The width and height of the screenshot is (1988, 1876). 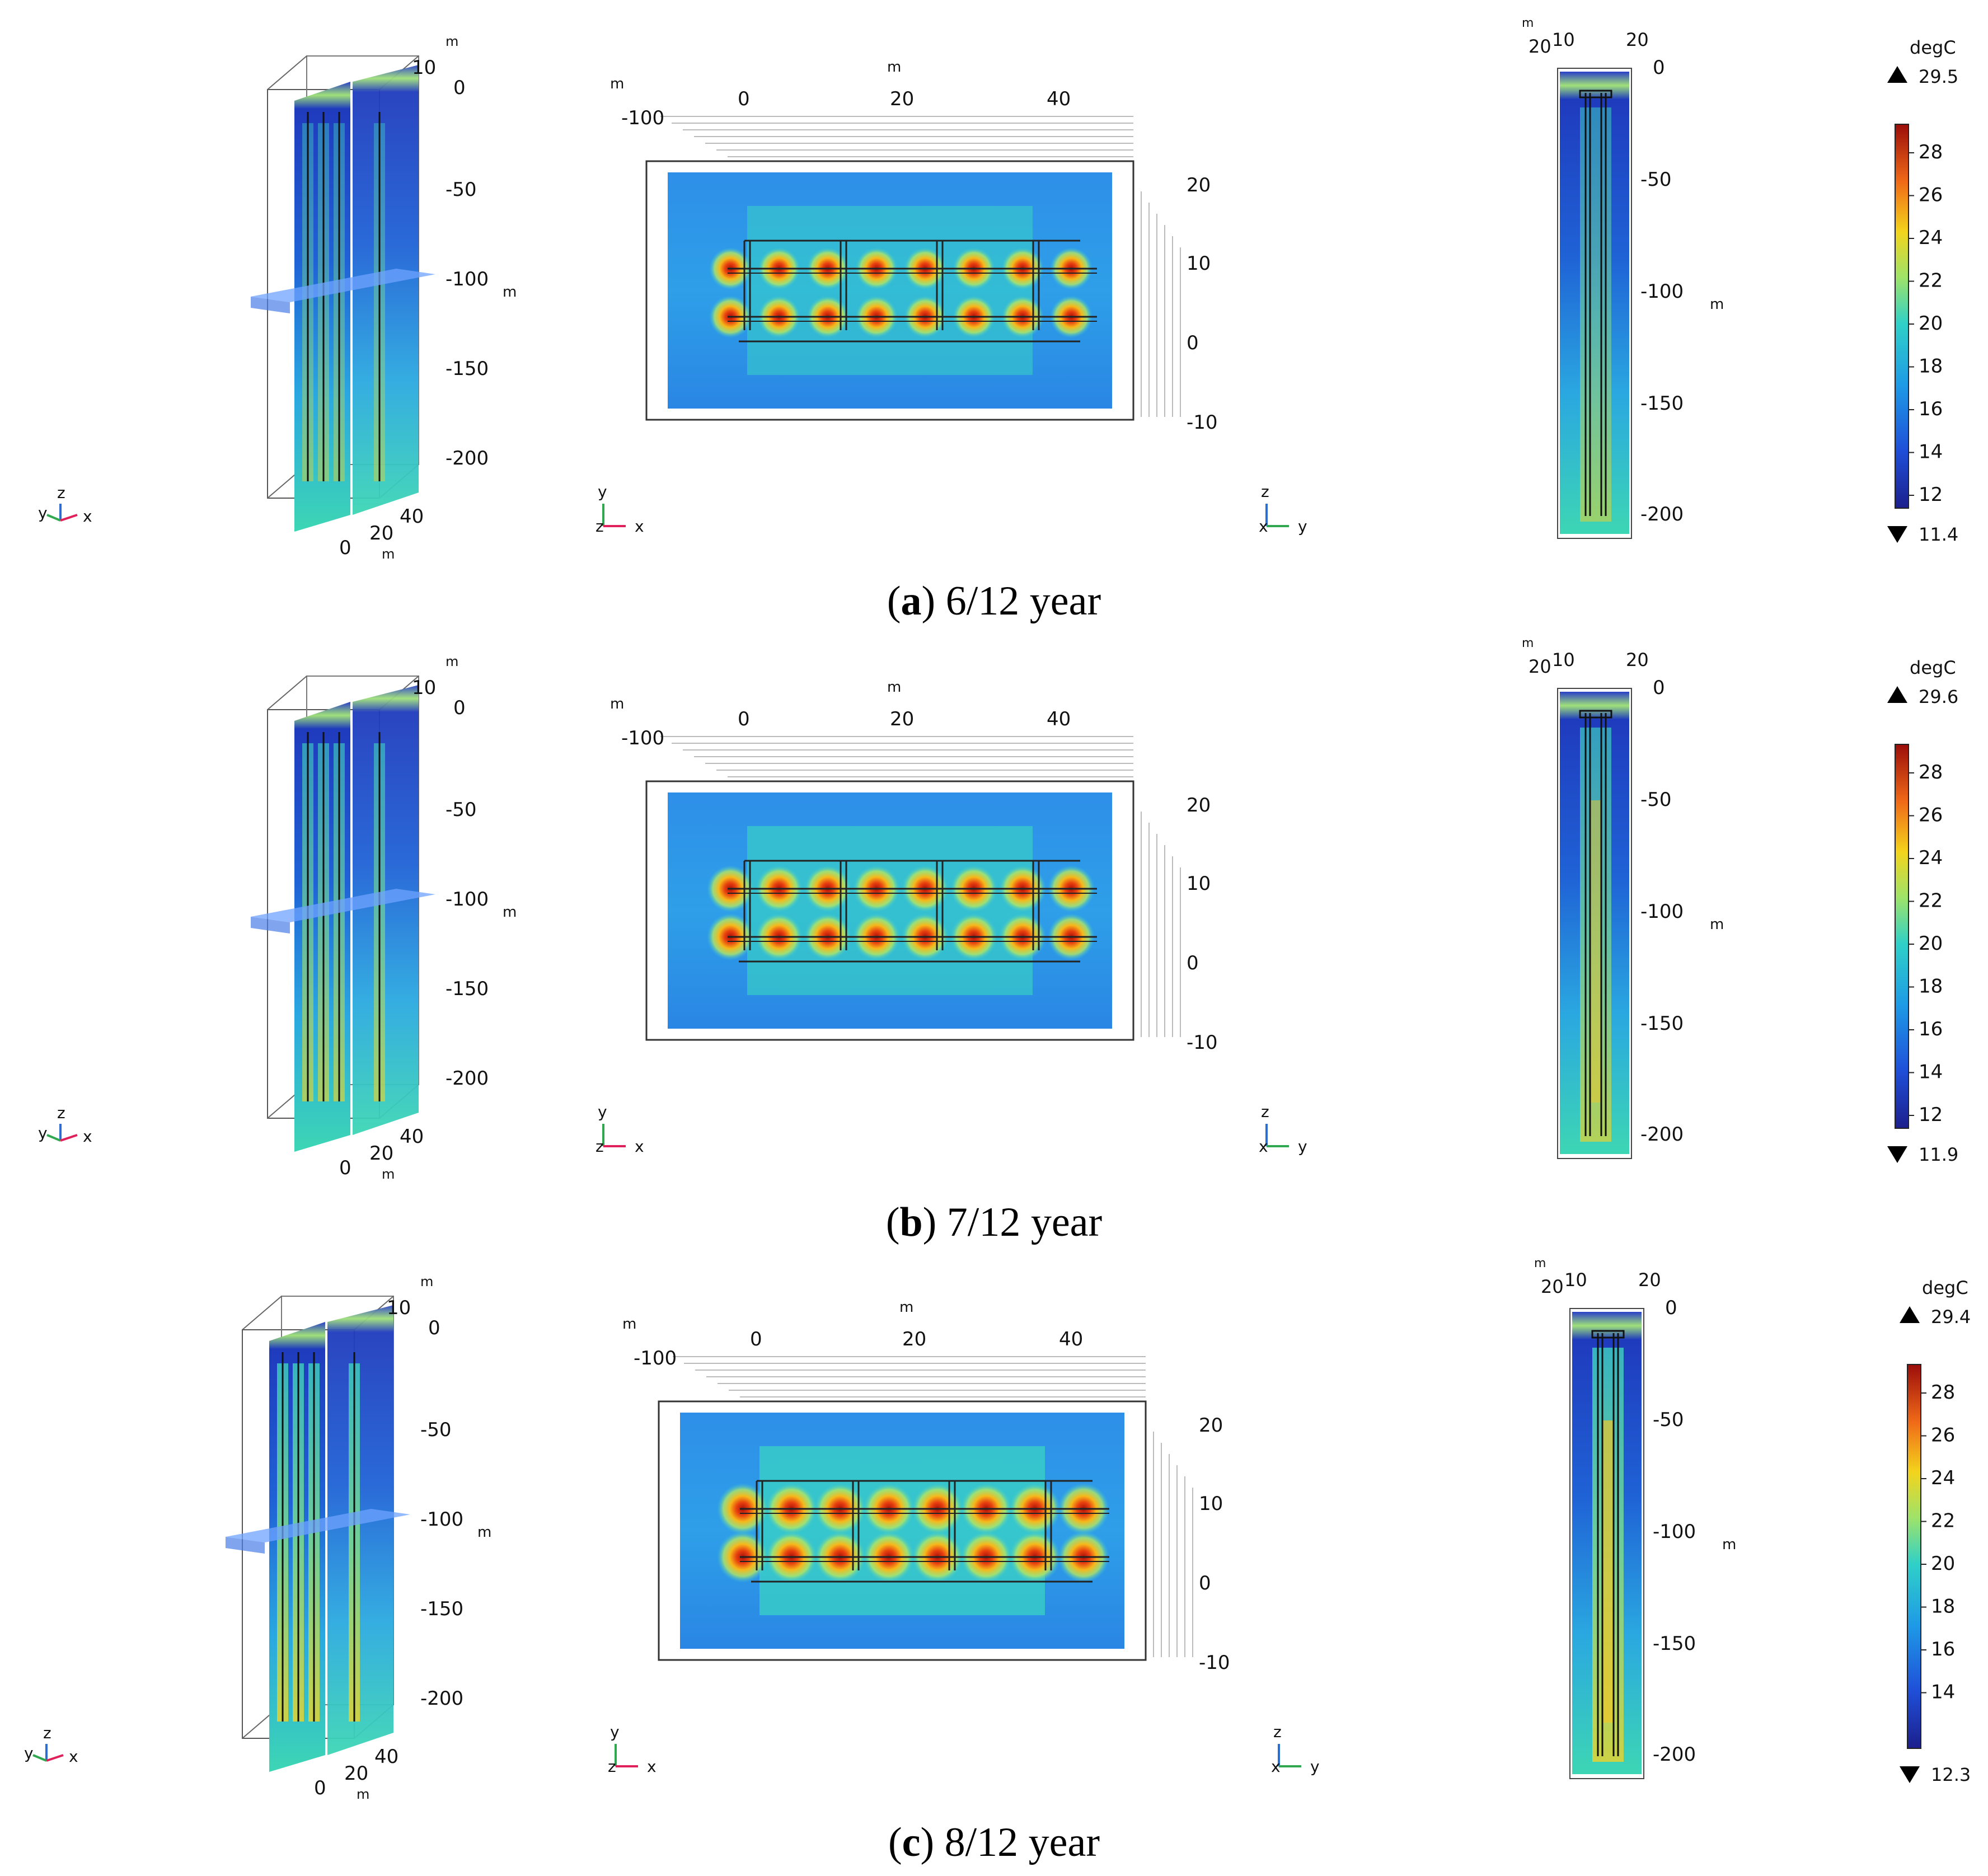 What do you see at coordinates (911, 601) in the screenshot?
I see `caption-letter: a` at bounding box center [911, 601].